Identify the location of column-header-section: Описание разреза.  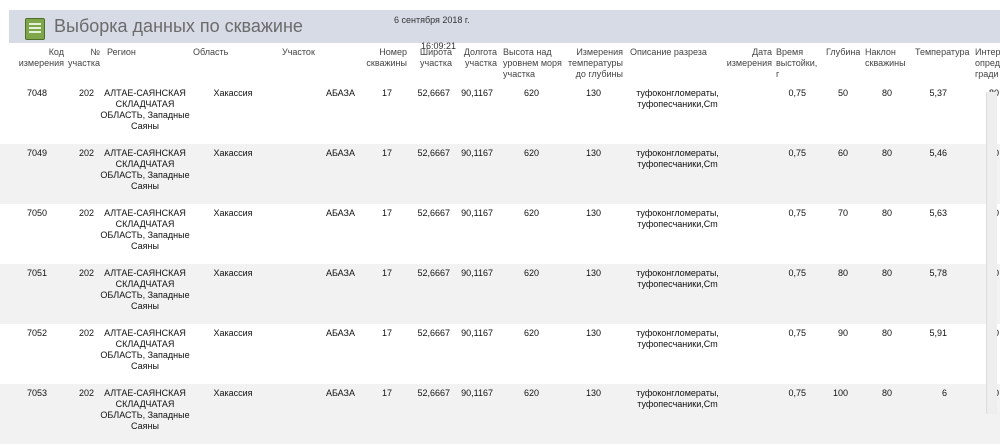
(668, 52).